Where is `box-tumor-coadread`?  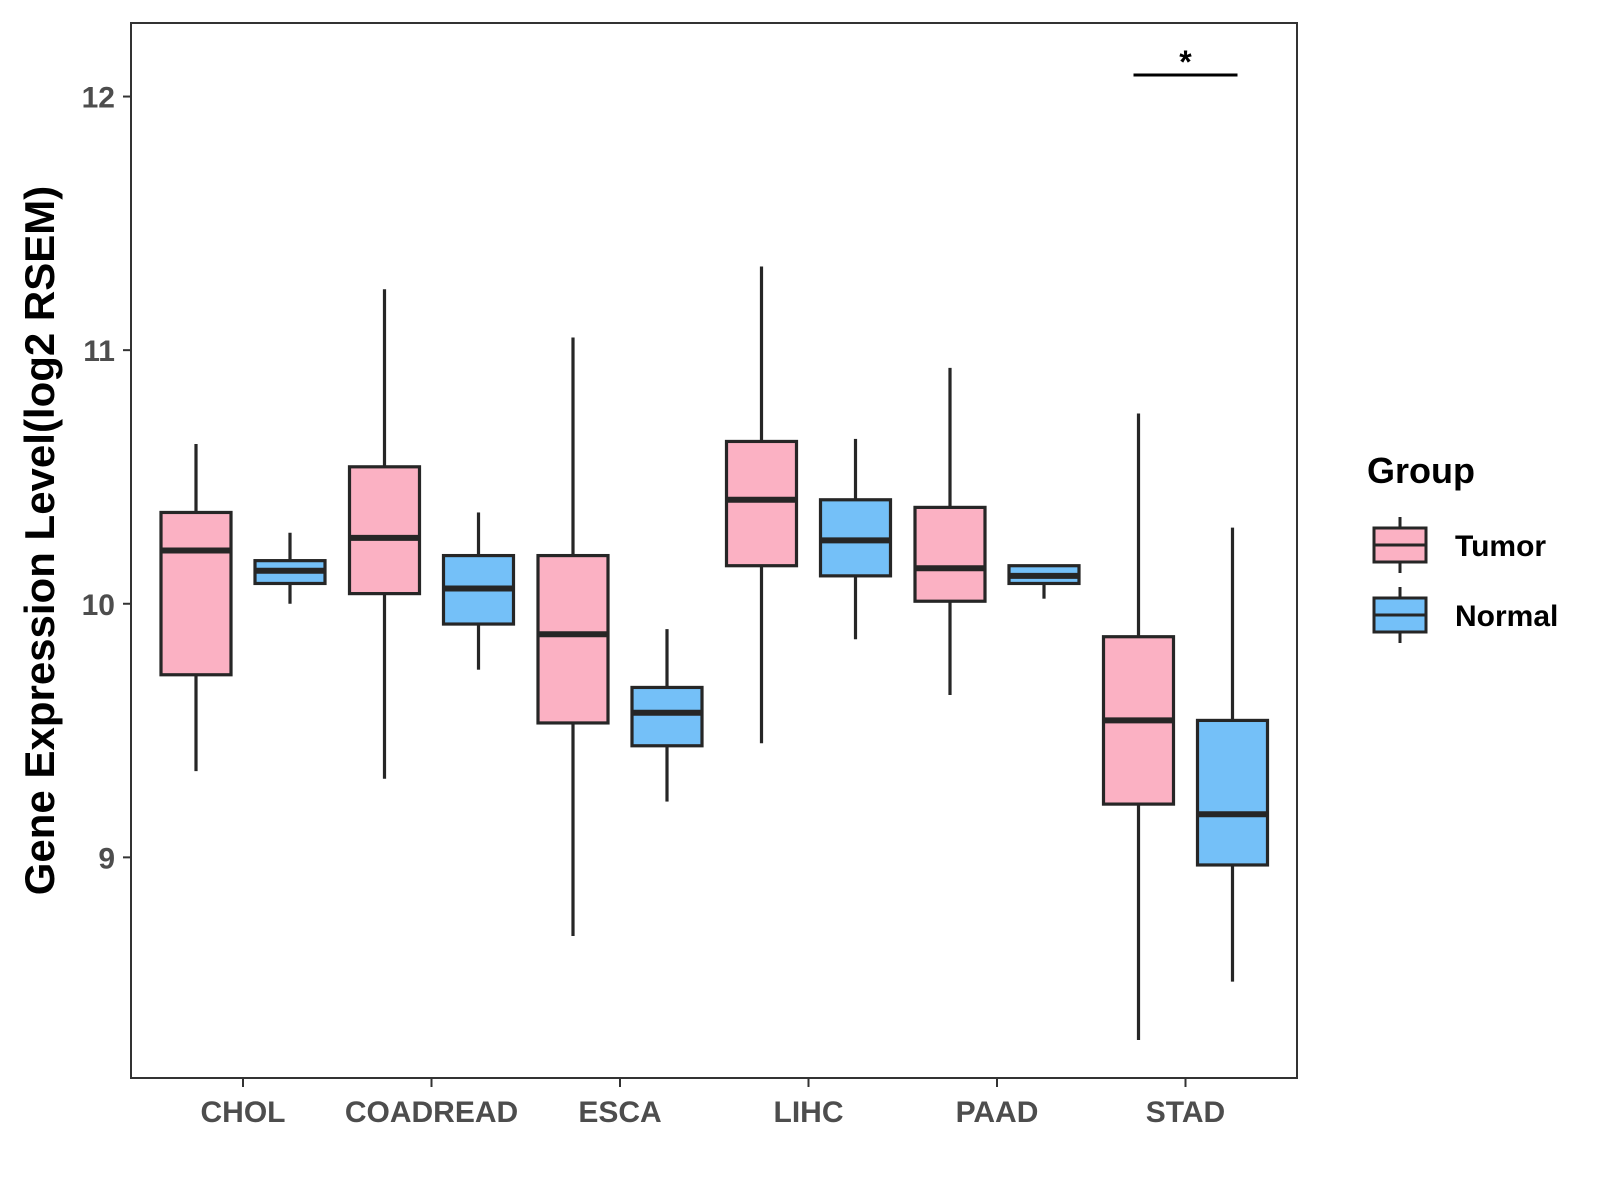 box-tumor-coadread is located at coordinates (384, 534).